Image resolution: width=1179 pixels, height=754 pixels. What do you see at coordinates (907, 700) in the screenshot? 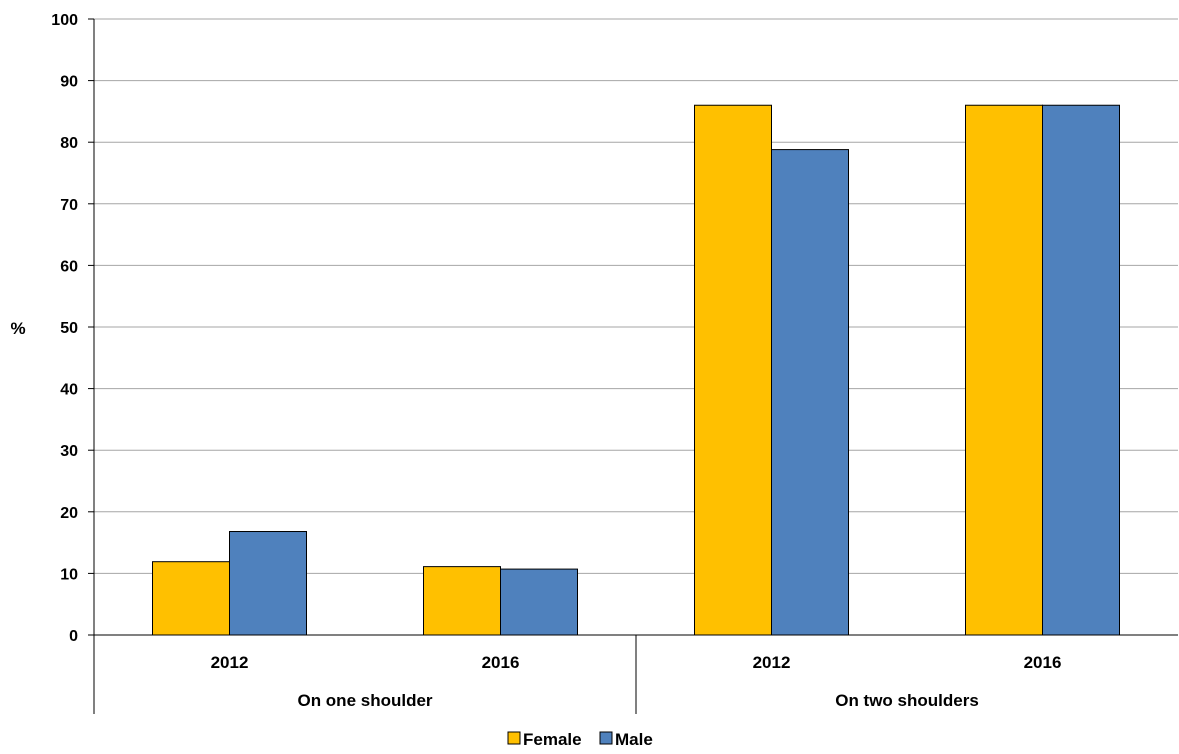
I see `x-group-label: On two shoulders` at bounding box center [907, 700].